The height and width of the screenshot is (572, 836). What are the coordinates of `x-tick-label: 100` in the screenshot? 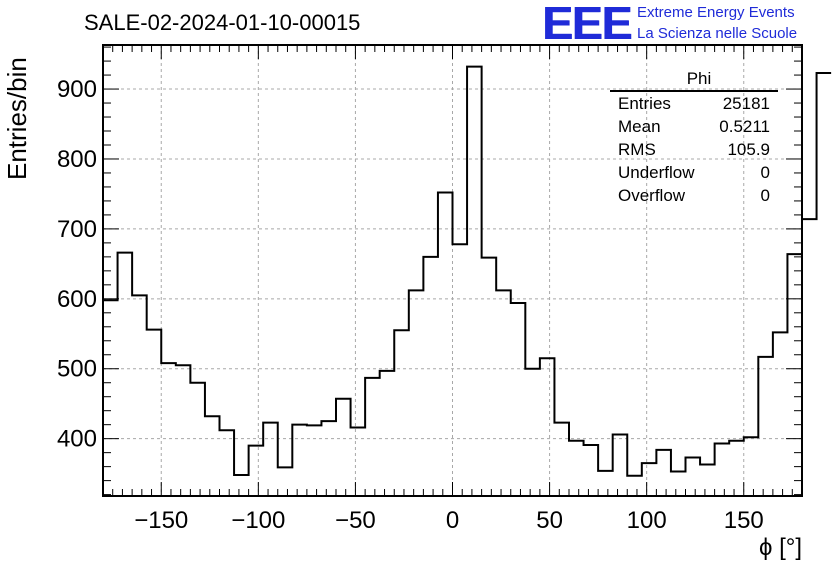 It's located at (647, 520).